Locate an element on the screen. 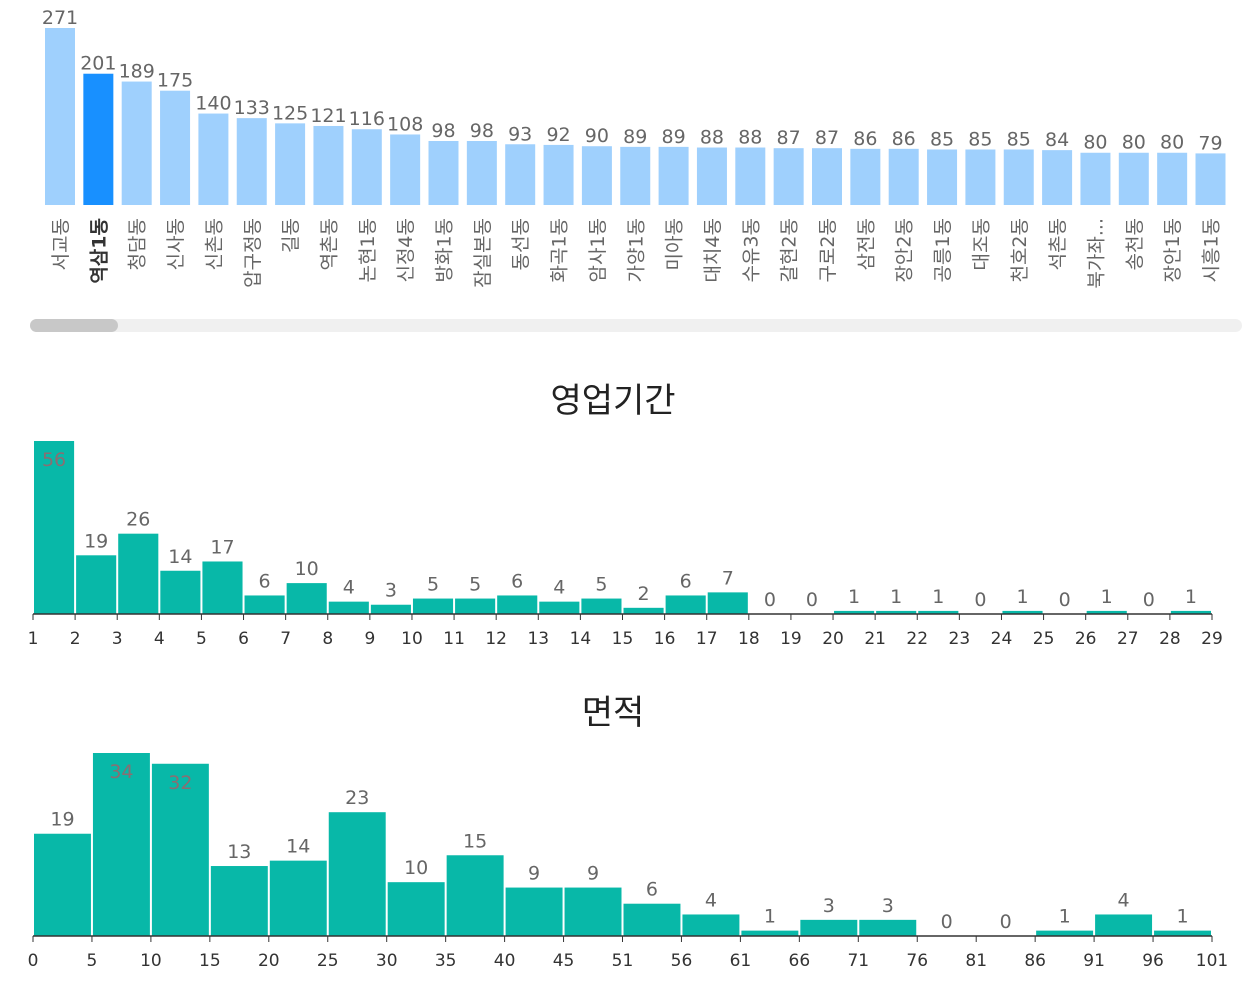  bar-서교동 is located at coordinates (60, 116).